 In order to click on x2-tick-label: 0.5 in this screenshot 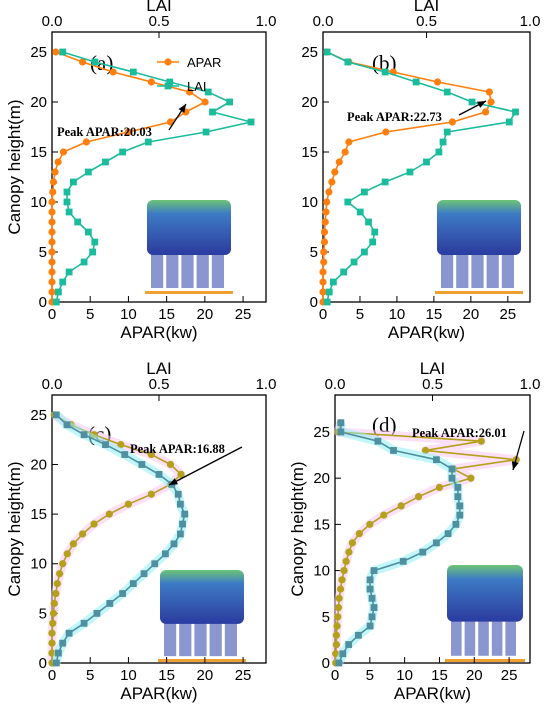, I will do `click(432, 384)`.